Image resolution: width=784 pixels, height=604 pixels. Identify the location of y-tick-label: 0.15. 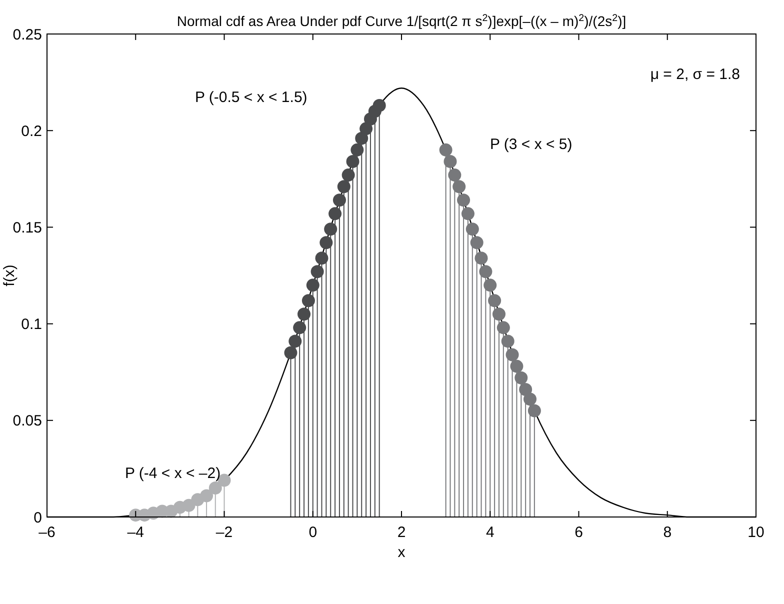
(27, 227).